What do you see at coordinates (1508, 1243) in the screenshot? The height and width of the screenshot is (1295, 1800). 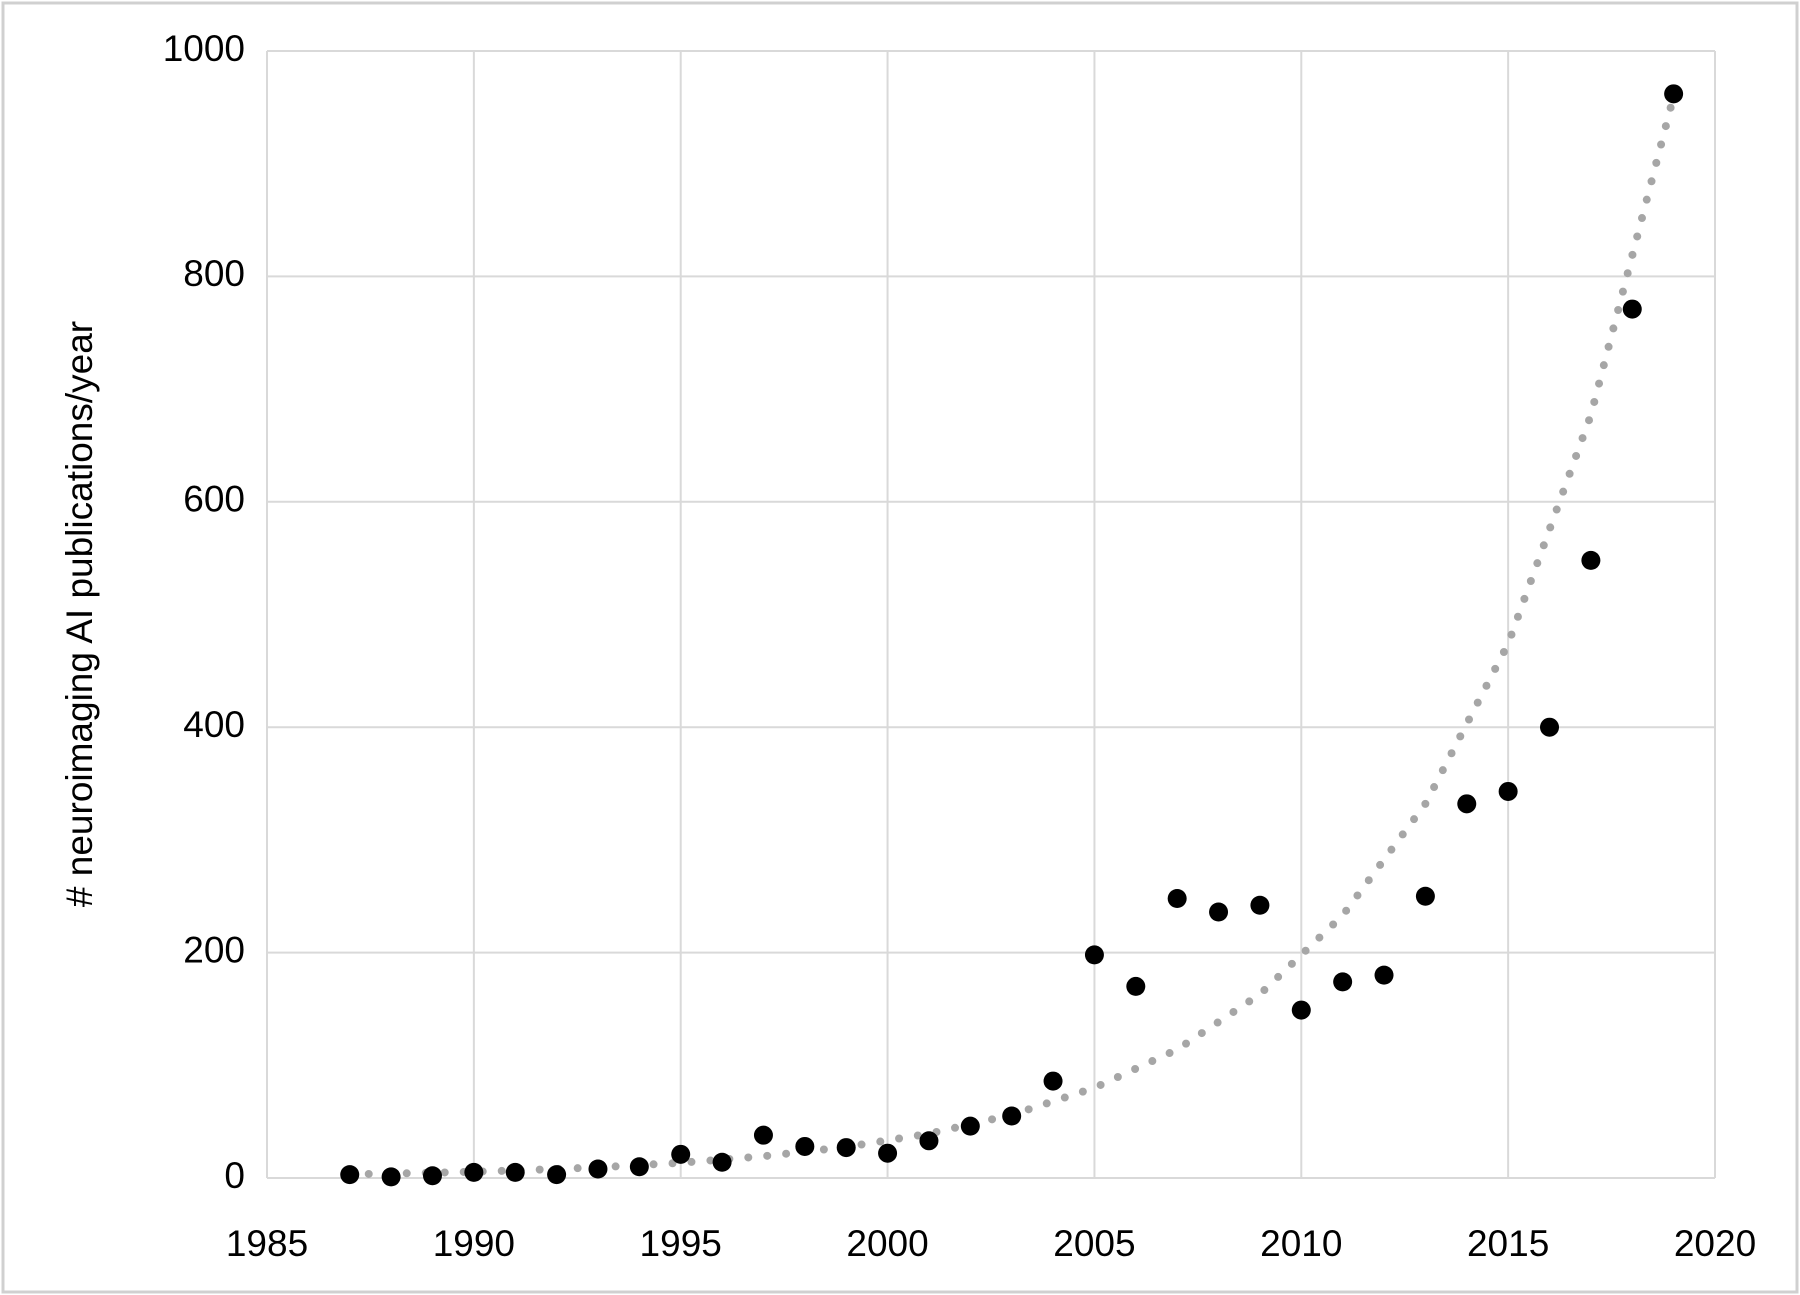 I see `x-tick-label: 2015` at bounding box center [1508, 1243].